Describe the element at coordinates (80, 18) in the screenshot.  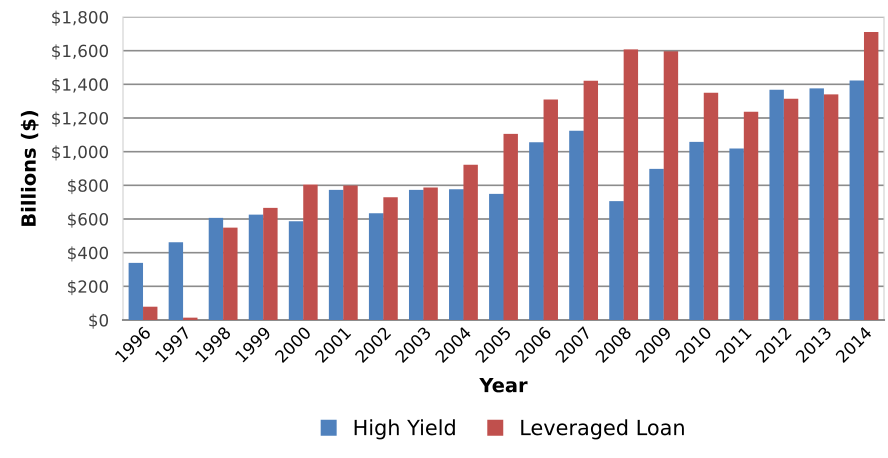
I see `y-tick-label: $1,800` at that location.